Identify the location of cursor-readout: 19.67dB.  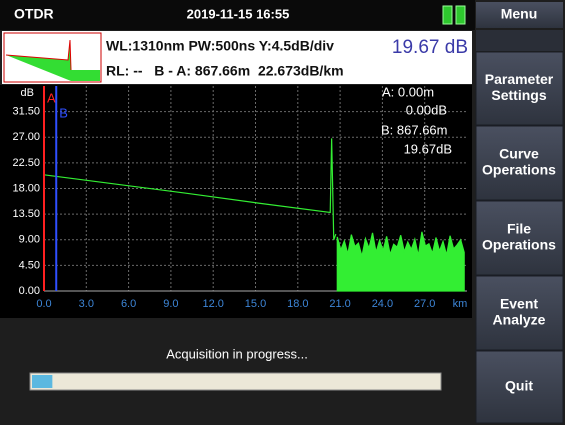
(428, 148).